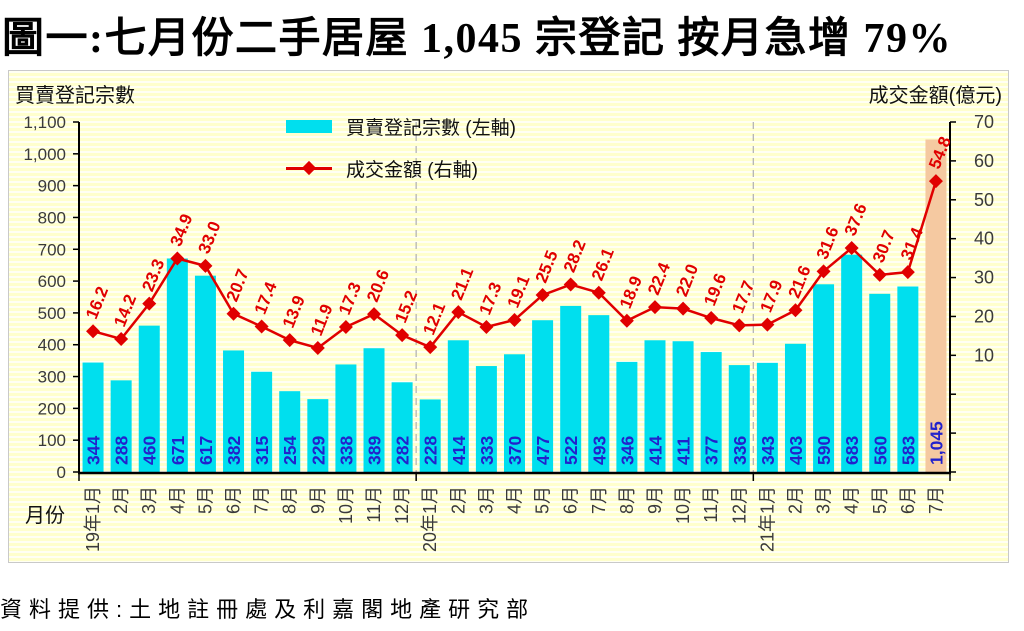  Describe the element at coordinates (262, 450) in the screenshot. I see `bar-value-label: 315` at that location.